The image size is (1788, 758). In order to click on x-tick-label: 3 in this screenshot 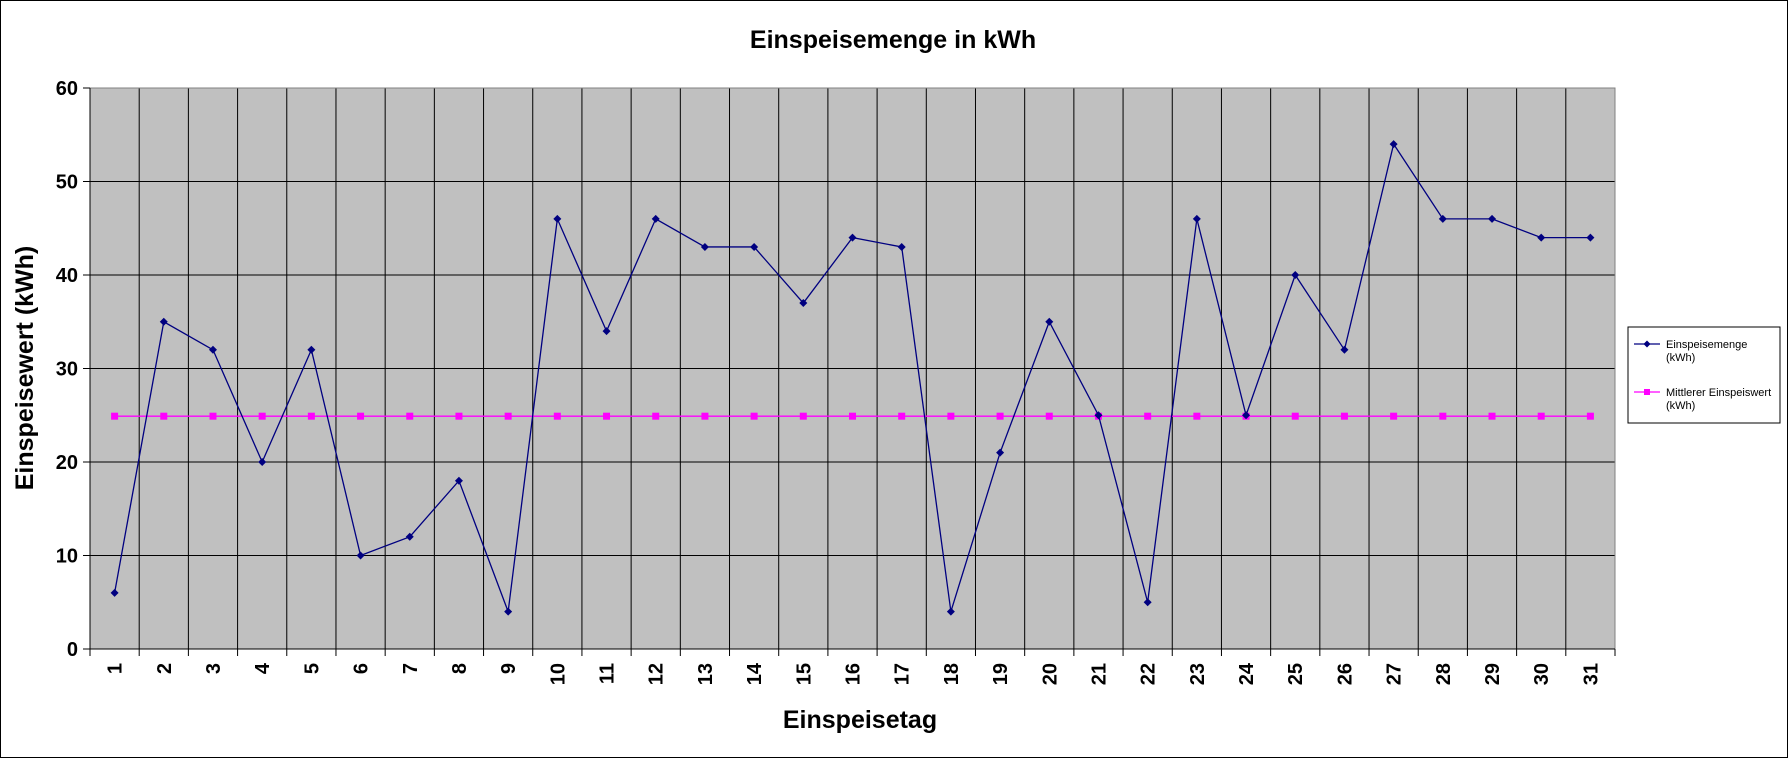, I will do `click(214, 668)`.